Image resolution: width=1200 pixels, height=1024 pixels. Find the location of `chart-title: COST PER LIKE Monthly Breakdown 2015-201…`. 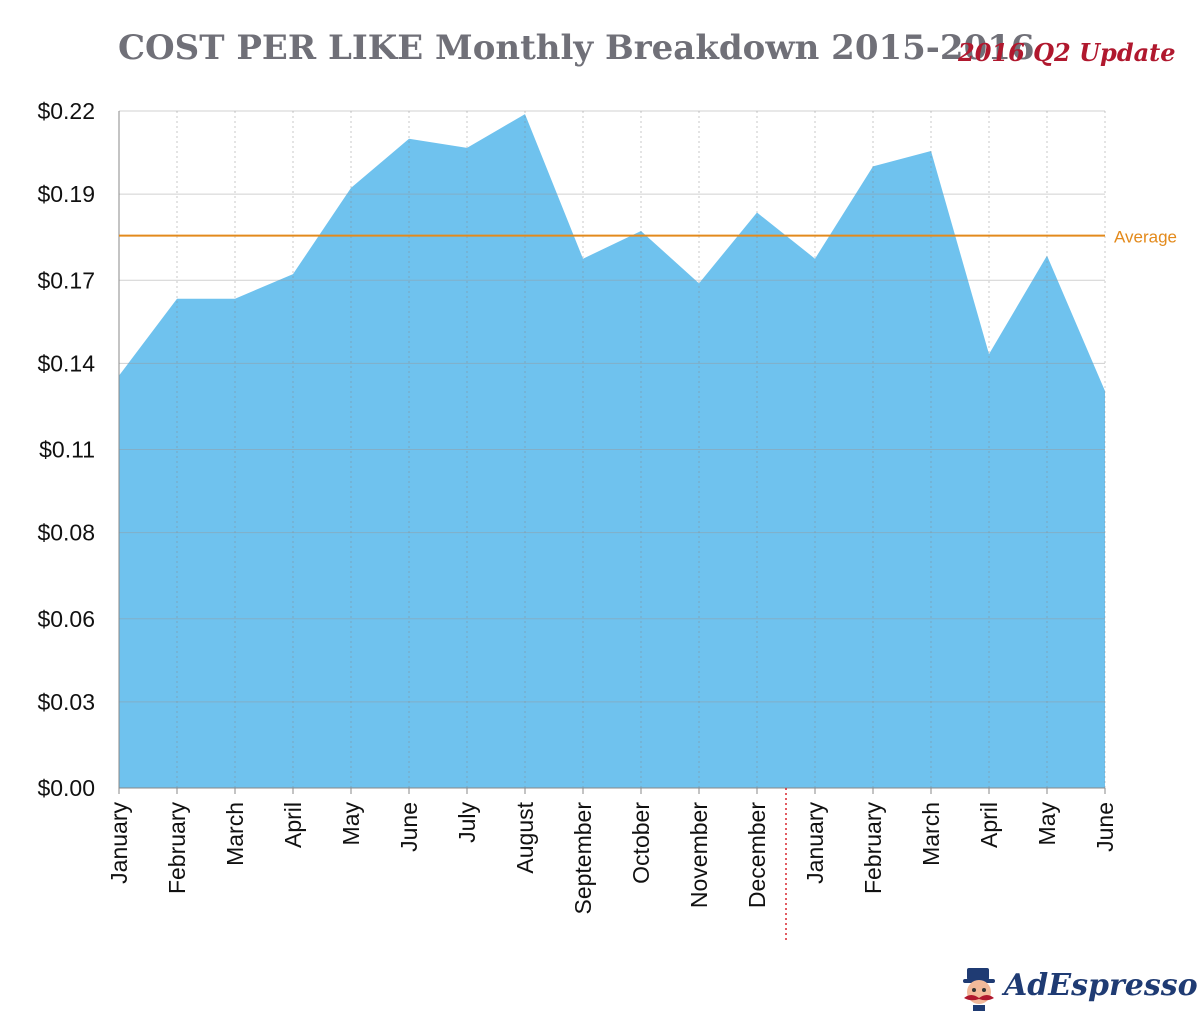

chart-title: COST PER LIKE Monthly Breakdown 2015-201… is located at coordinates (576, 48).